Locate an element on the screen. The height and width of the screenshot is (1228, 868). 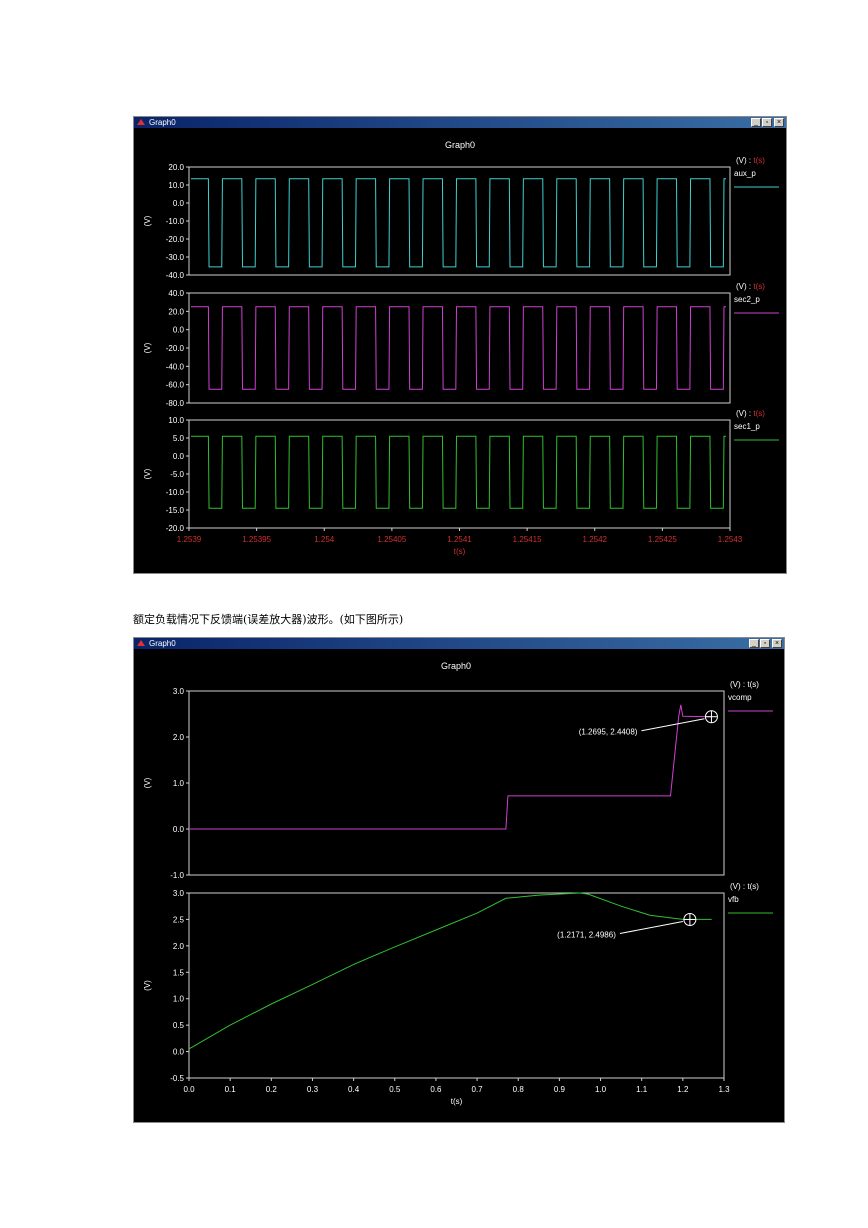
y-tick-label: 20.0 is located at coordinates (176, 167).